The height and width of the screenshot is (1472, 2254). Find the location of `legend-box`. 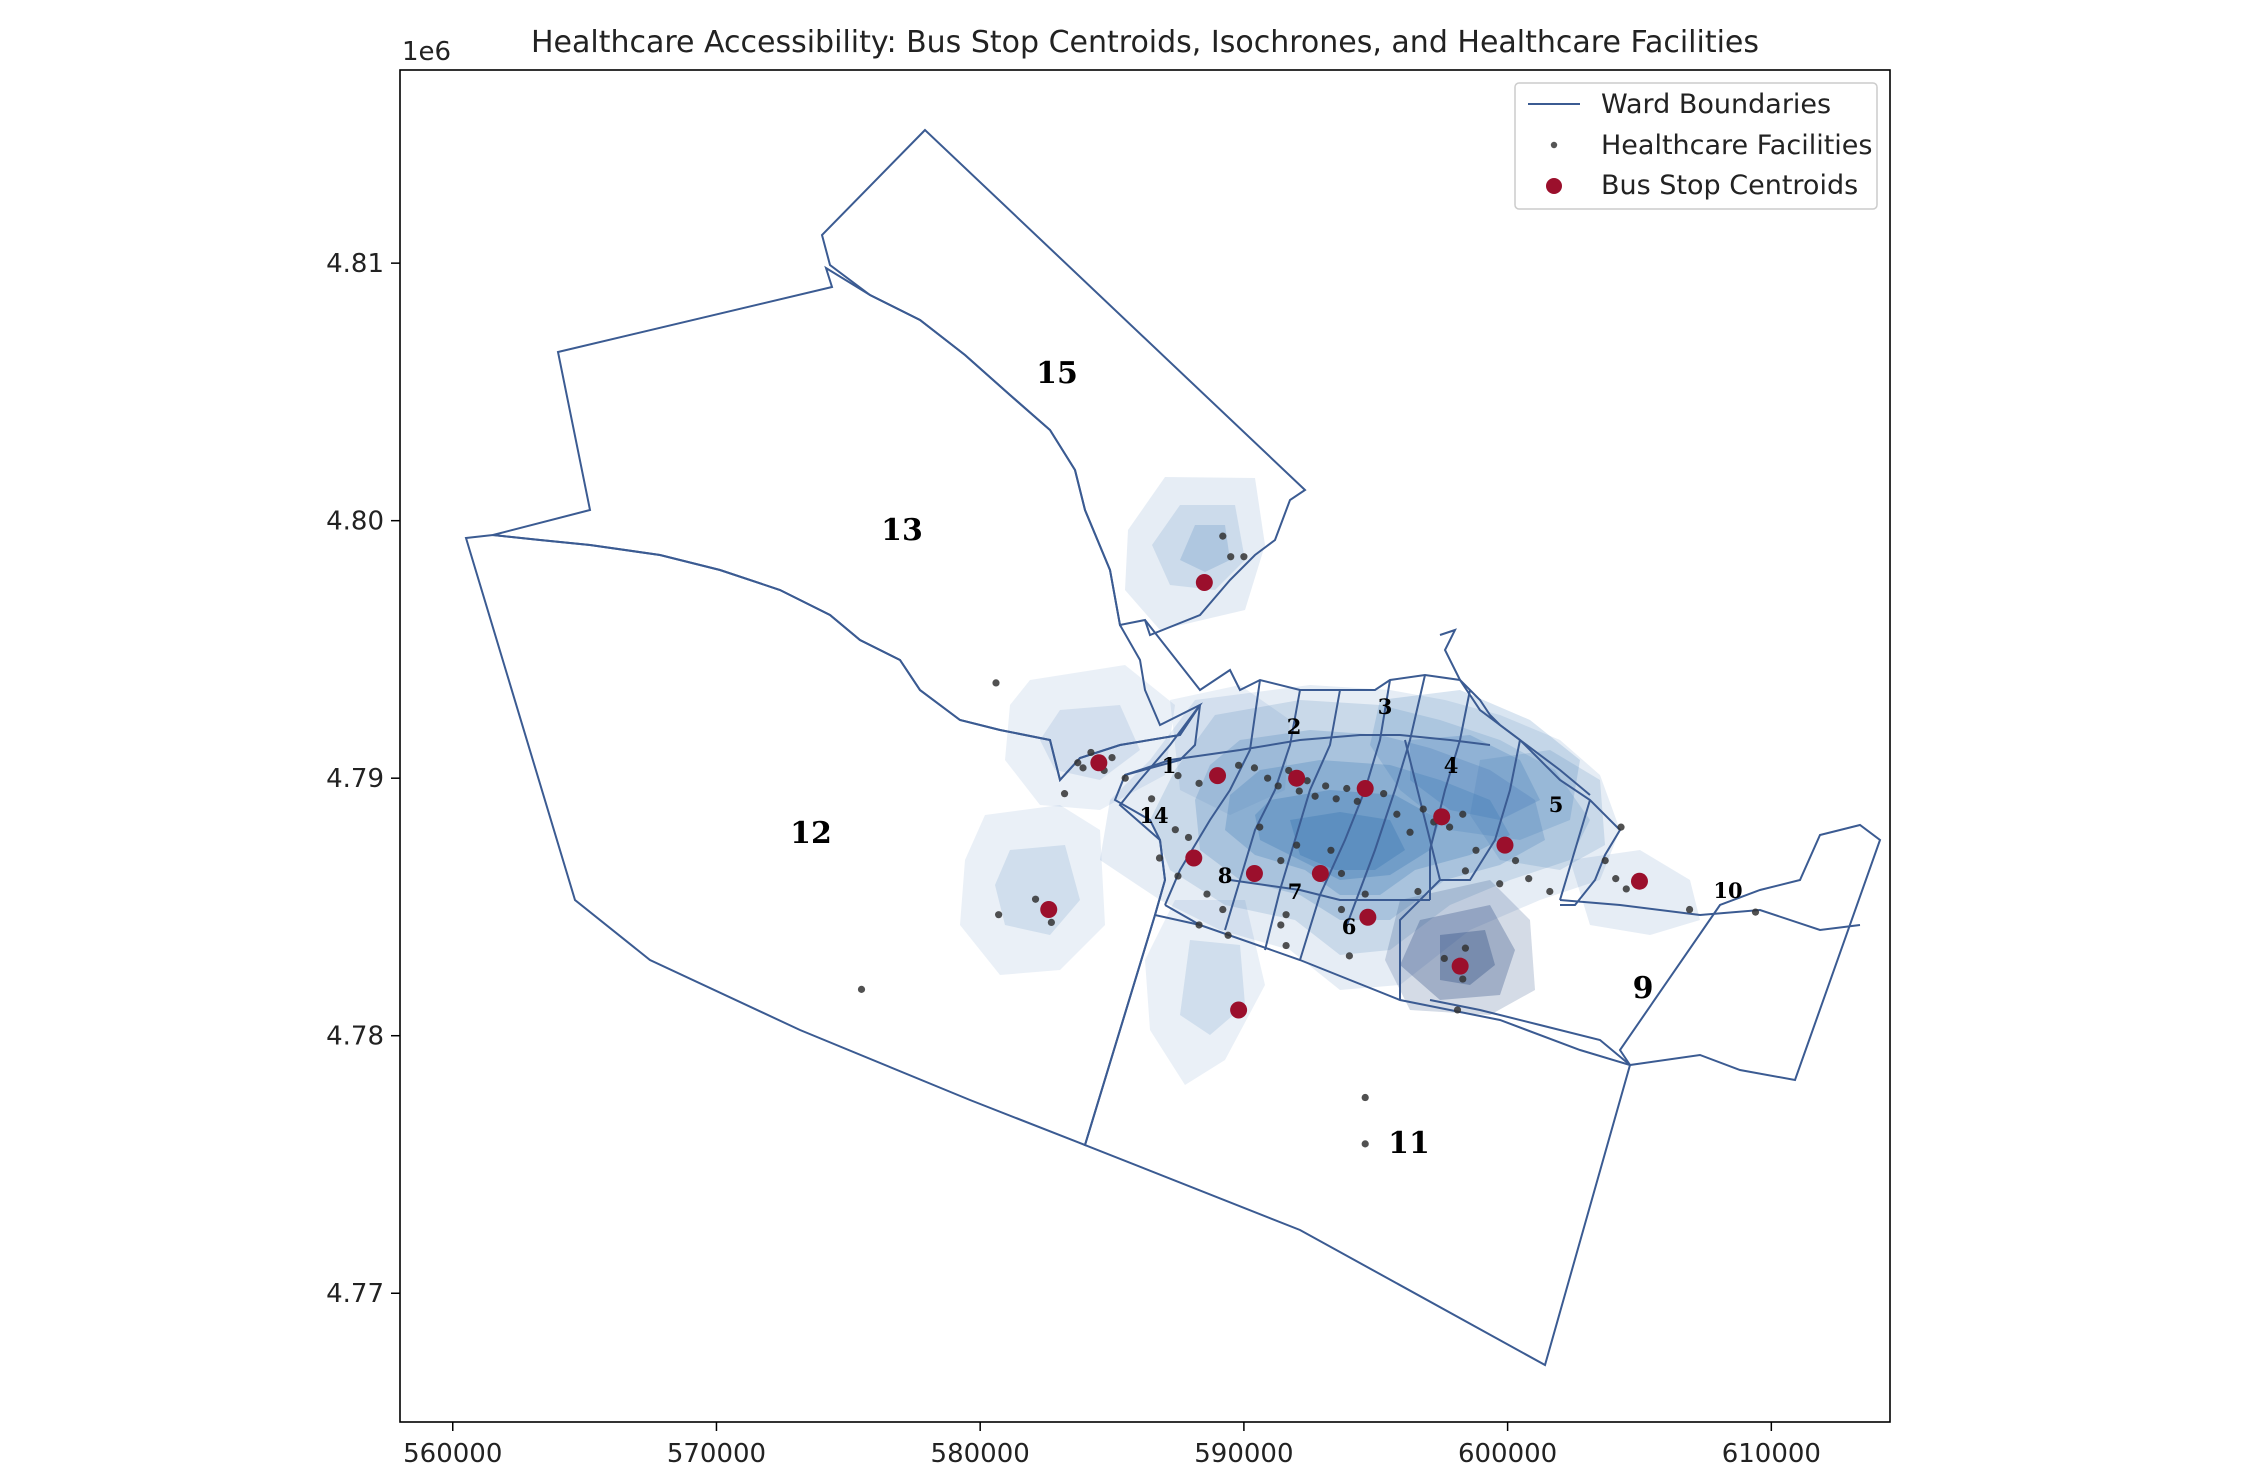

legend-box is located at coordinates (1696, 146).